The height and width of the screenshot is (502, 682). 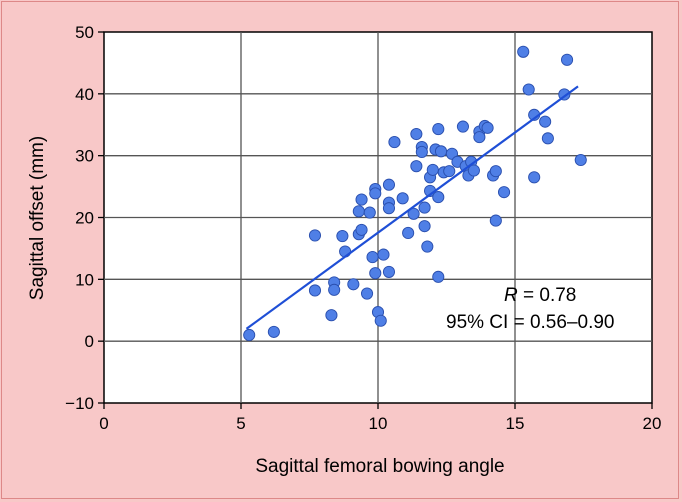 What do you see at coordinates (547, 295) in the screenshot?
I see `r-value: = 0.78` at bounding box center [547, 295].